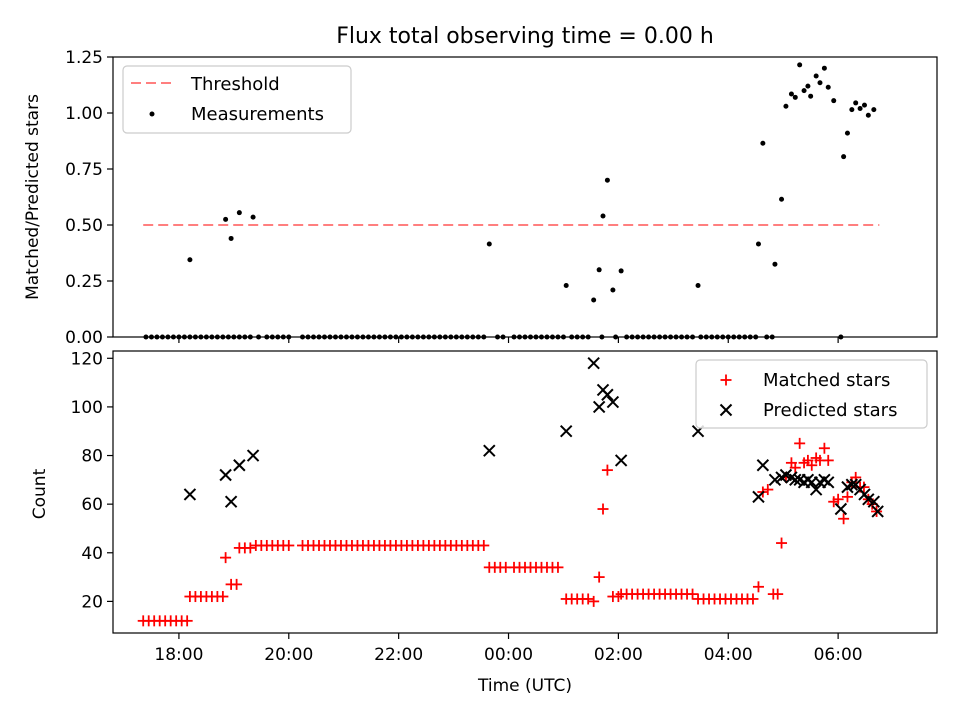 The image size is (960, 720). I want to click on count-y-tick-label: 120, so click(87, 359).